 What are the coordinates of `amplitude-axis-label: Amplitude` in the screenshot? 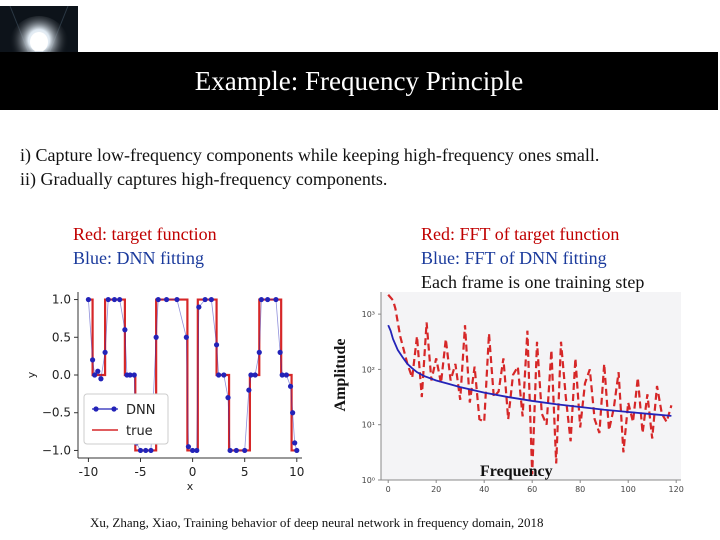 It's located at (340, 375).